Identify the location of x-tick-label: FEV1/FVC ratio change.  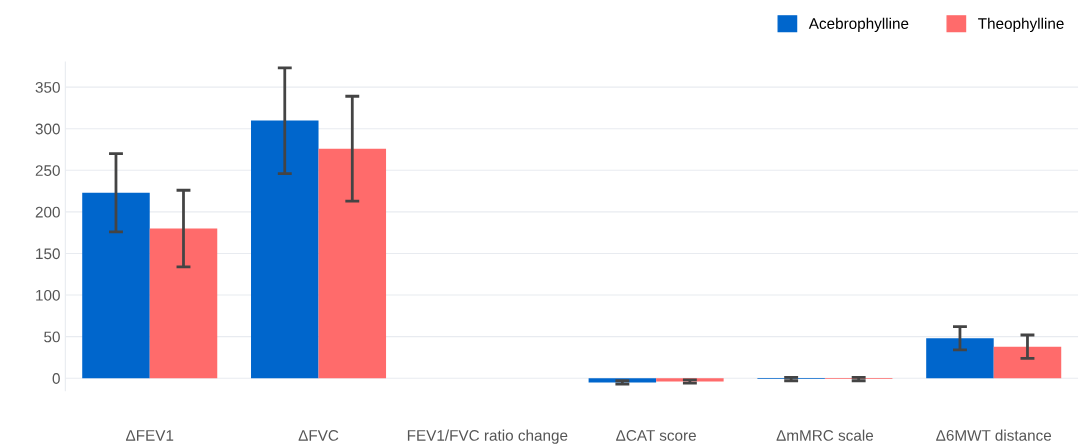
(487, 436).